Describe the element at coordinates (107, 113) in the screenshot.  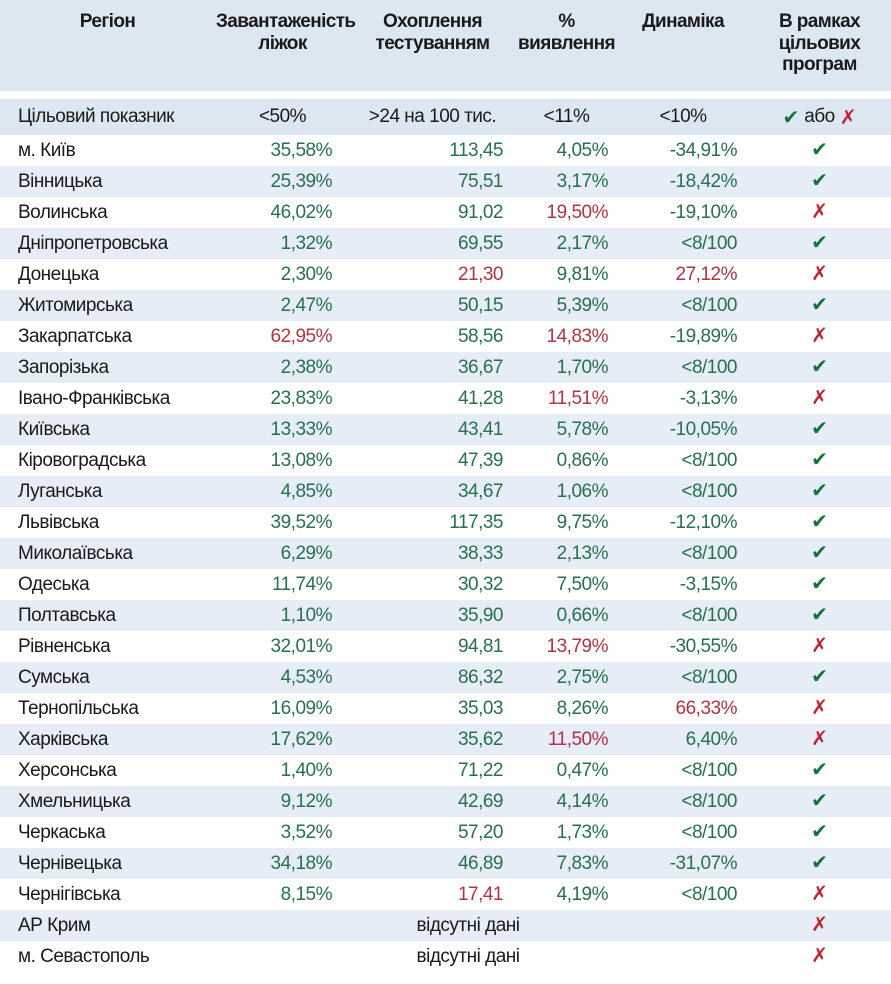
I see `target-row-label: Цільовий показник` at that location.